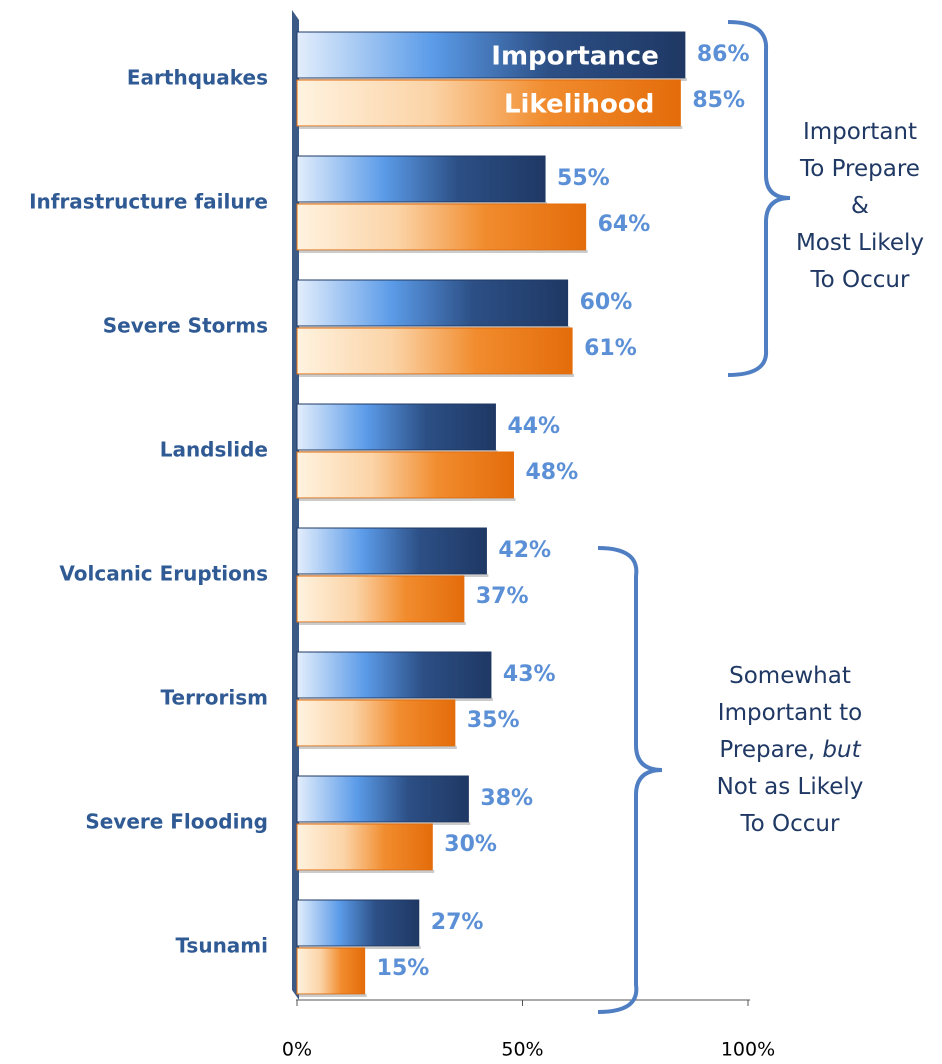 This screenshot has width=942, height=1064. I want to click on annotation-text: Somewhat, so click(790, 676).